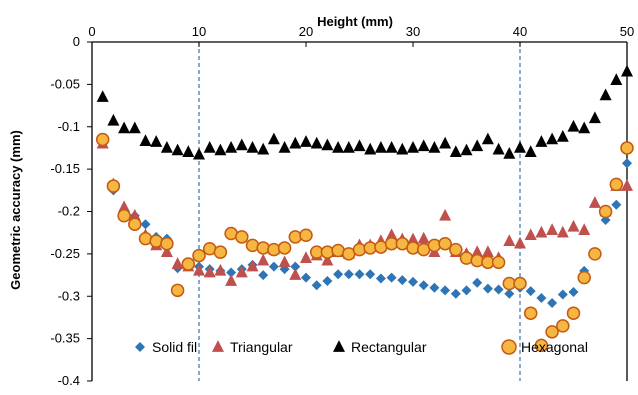 This screenshot has width=638, height=395. I want to click on x-tick-label: 30, so click(413, 31).